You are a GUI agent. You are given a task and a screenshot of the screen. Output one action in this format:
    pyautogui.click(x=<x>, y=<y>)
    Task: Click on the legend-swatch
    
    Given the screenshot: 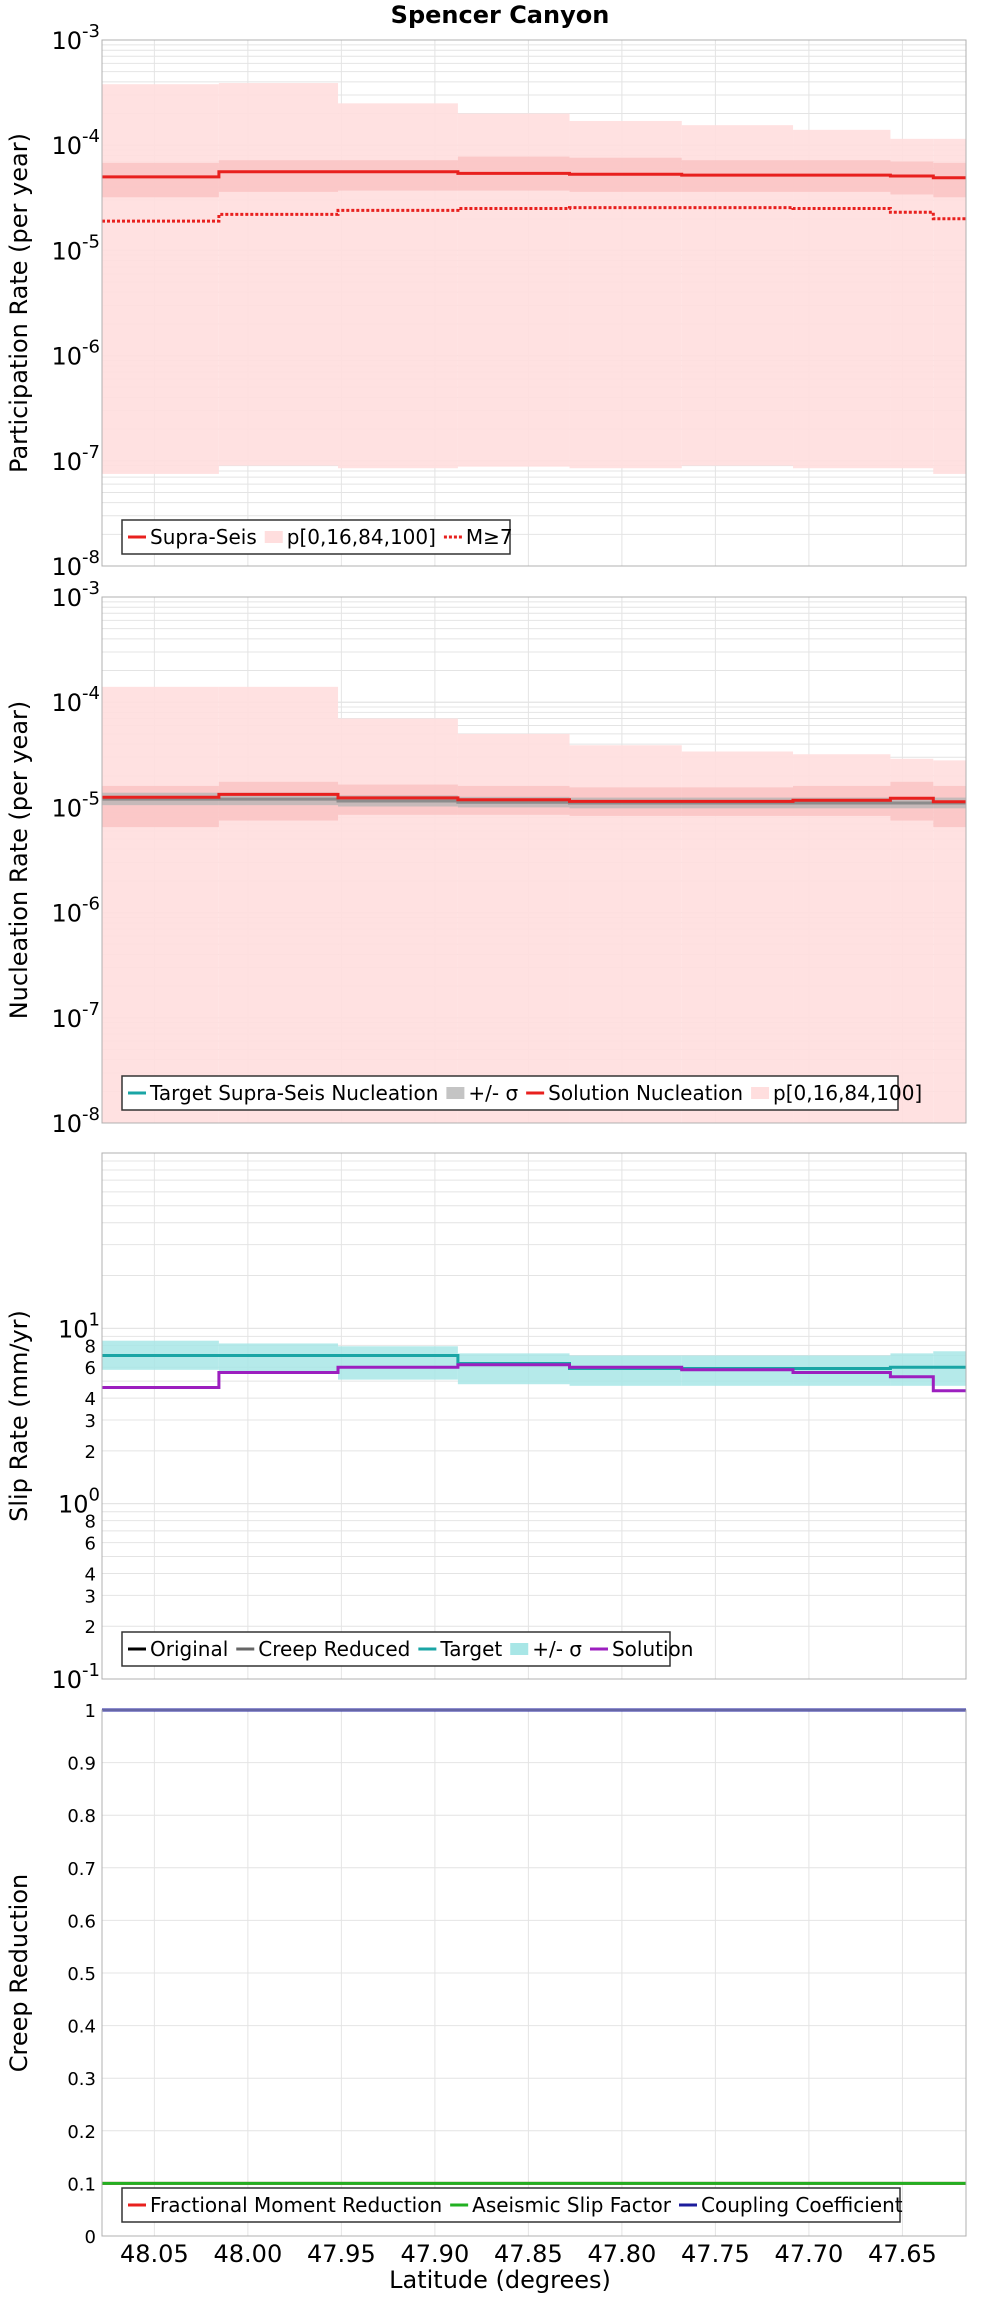 What is the action you would take?
    pyautogui.click(x=519, y=1649)
    